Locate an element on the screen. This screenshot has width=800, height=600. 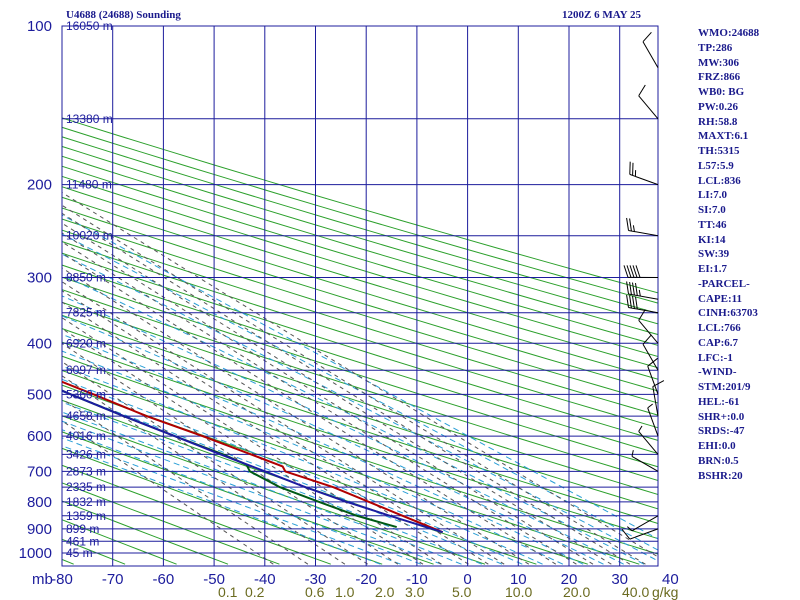
mixing-ratio-label: 1.0 is located at coordinates (345, 592).